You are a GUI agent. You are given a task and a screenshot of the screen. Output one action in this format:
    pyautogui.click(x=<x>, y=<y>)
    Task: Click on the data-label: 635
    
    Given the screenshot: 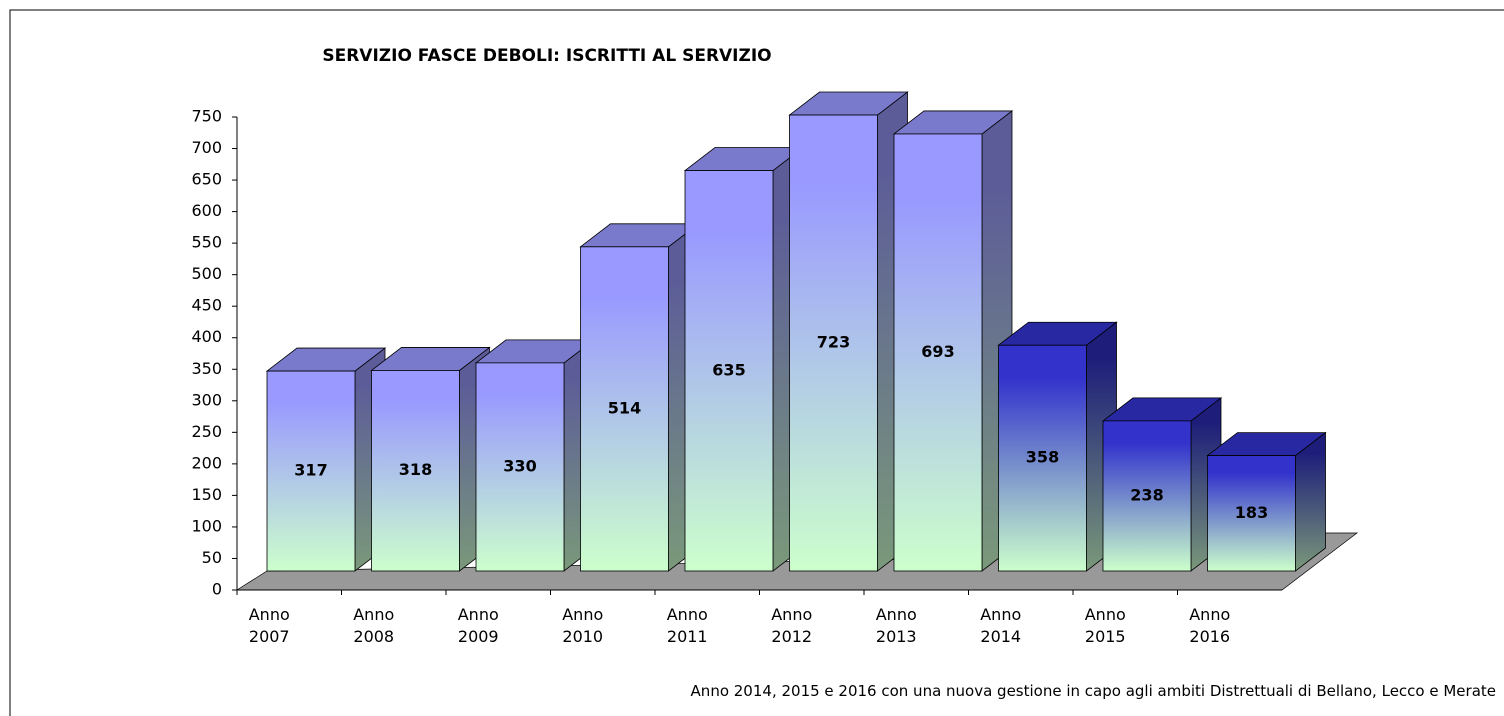 What is the action you would take?
    pyautogui.click(x=728, y=369)
    